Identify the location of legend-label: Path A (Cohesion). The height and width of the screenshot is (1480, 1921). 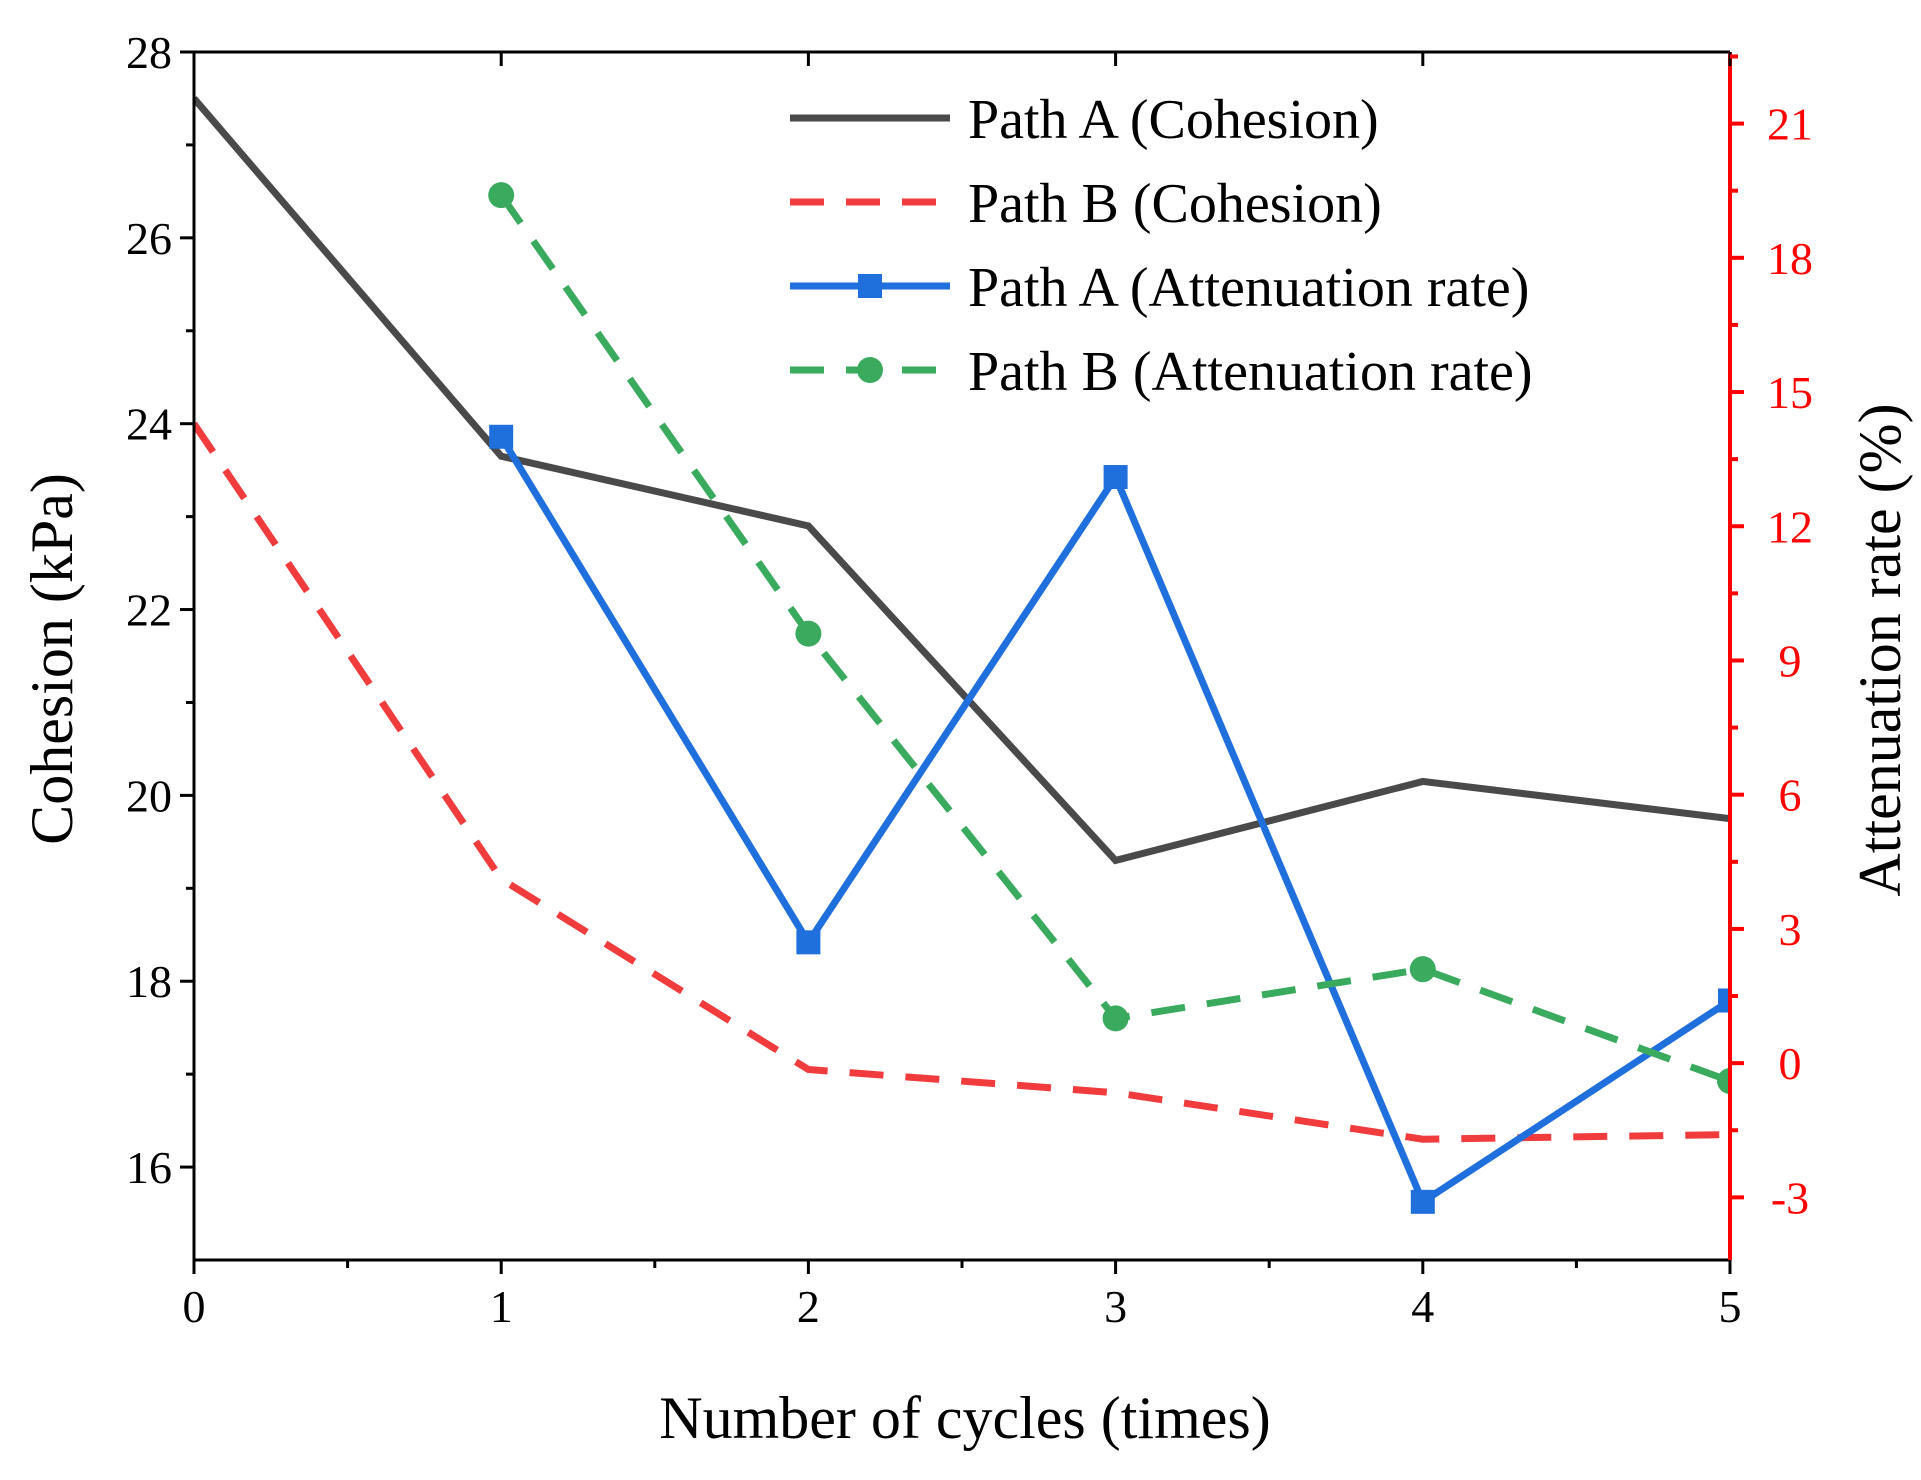
(1173, 120).